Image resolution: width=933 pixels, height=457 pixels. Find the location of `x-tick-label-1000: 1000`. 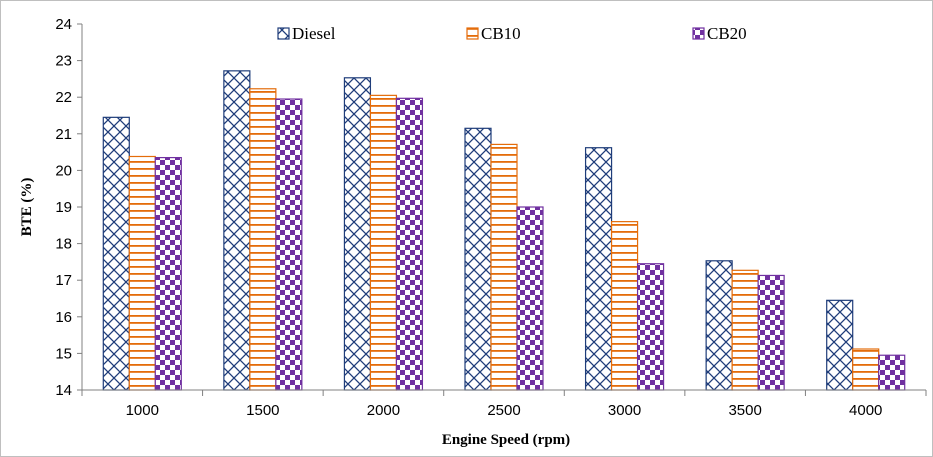

x-tick-label-1000: 1000 is located at coordinates (142, 410).